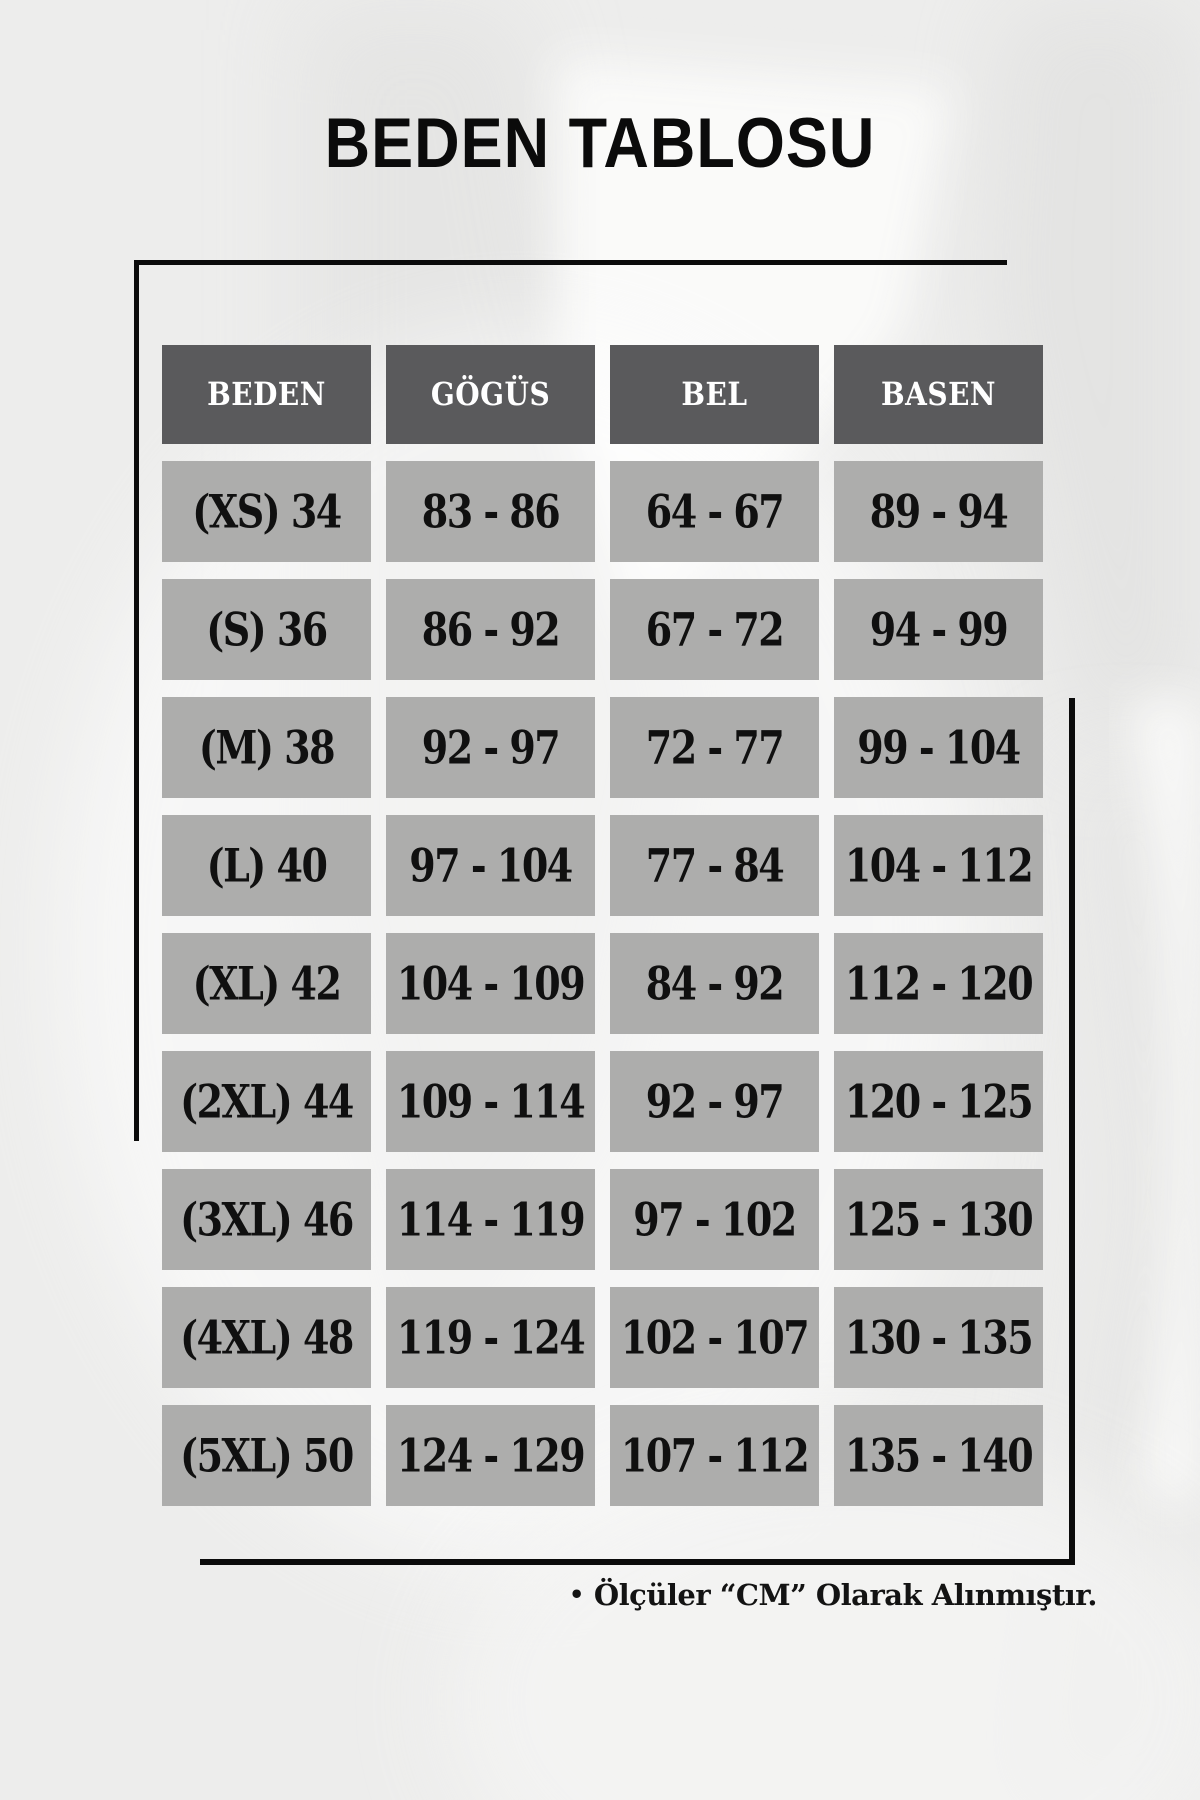  What do you see at coordinates (266, 865) in the screenshot?
I see `table-cell-size: (L) 40` at bounding box center [266, 865].